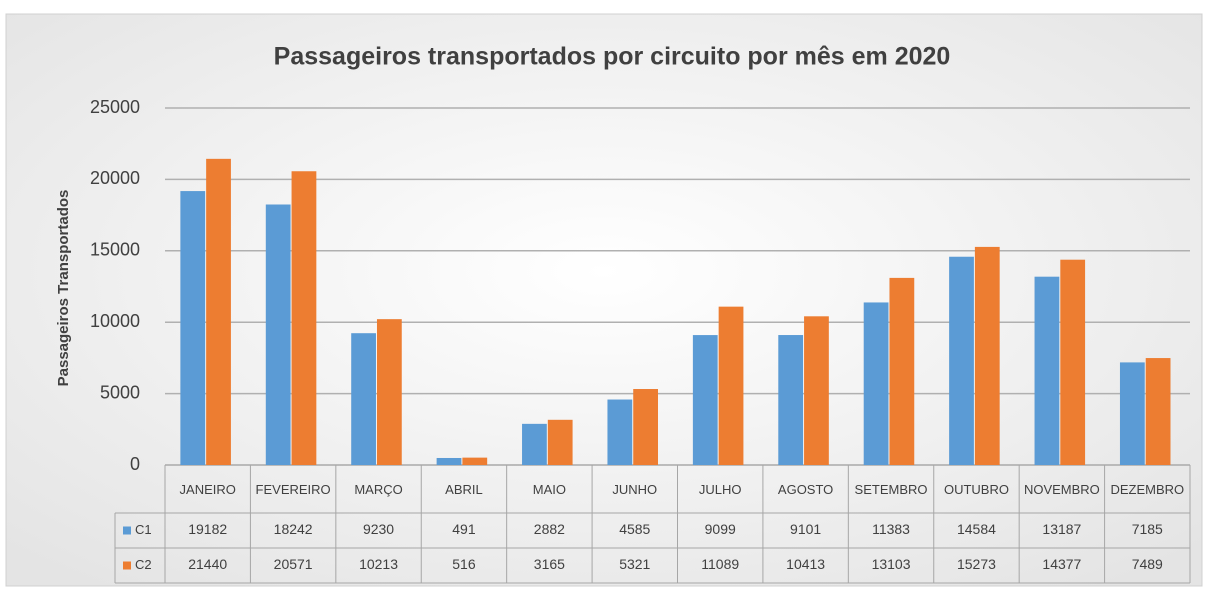 This screenshot has height=590, width=1208. What do you see at coordinates (143, 564) in the screenshot?
I see `legend-label: C2` at bounding box center [143, 564].